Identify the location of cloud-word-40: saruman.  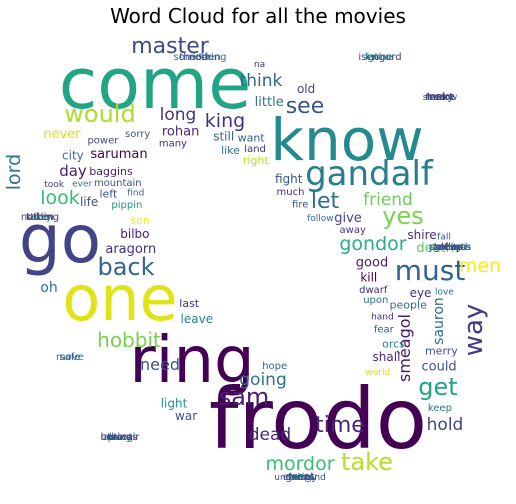
(118, 154).